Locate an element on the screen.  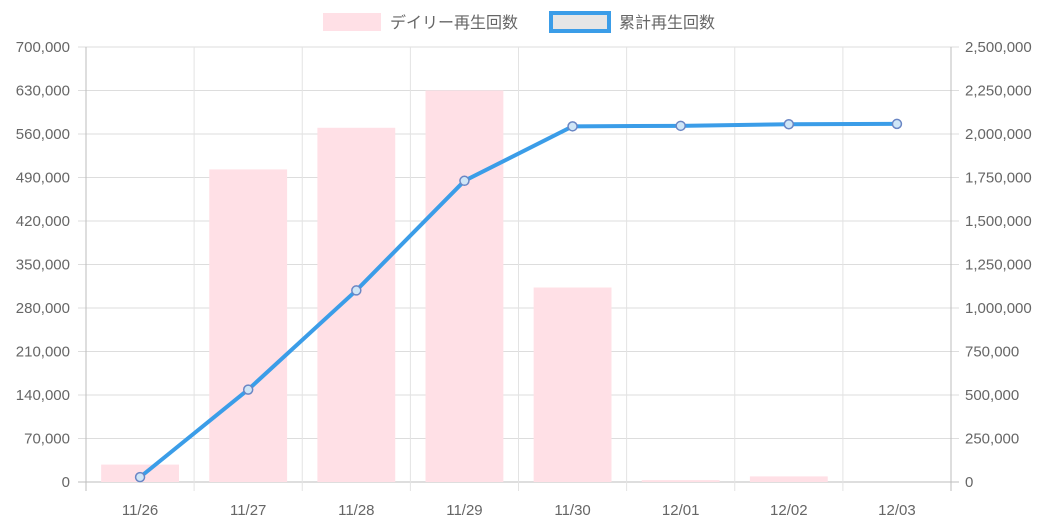
right-tick-label: 2,250,000 is located at coordinates (998, 91).